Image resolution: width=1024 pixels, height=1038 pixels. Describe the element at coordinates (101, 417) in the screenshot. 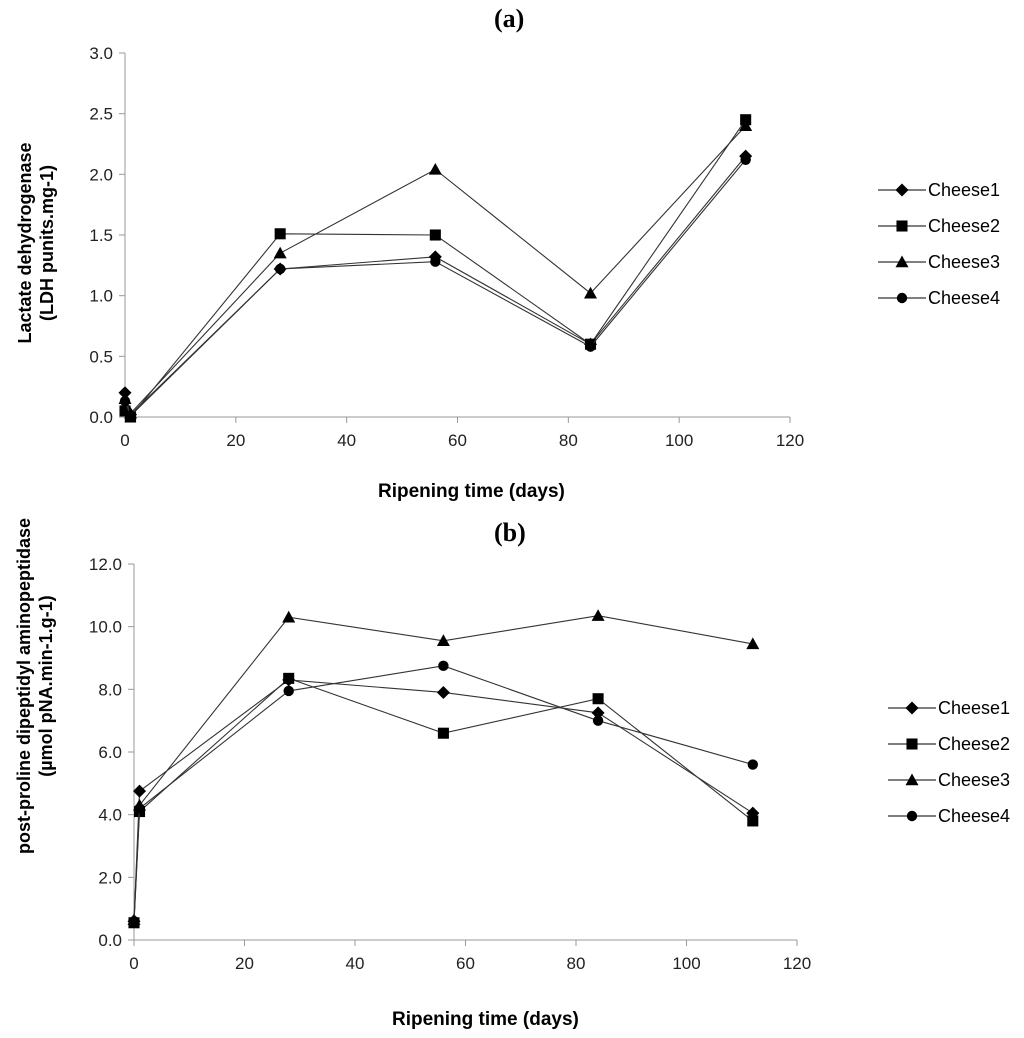

I see `panel-a-y-tick-label: 0.0` at that location.